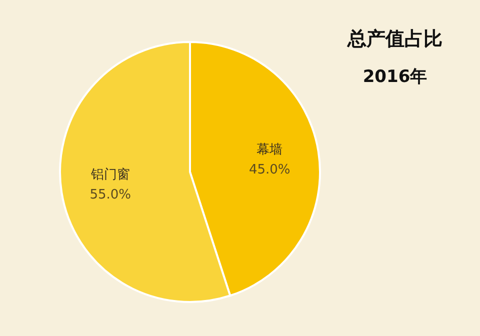 This screenshot has width=480, height=336. I want to click on text: 2016年, so click(395, 77).